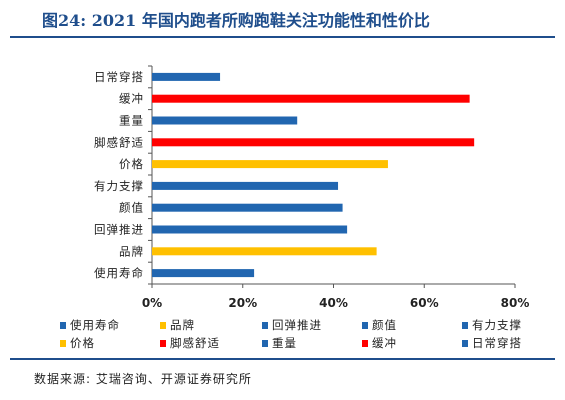  Describe the element at coordinates (497, 325) in the screenshot. I see `legend-label: 有力支撑` at that location.